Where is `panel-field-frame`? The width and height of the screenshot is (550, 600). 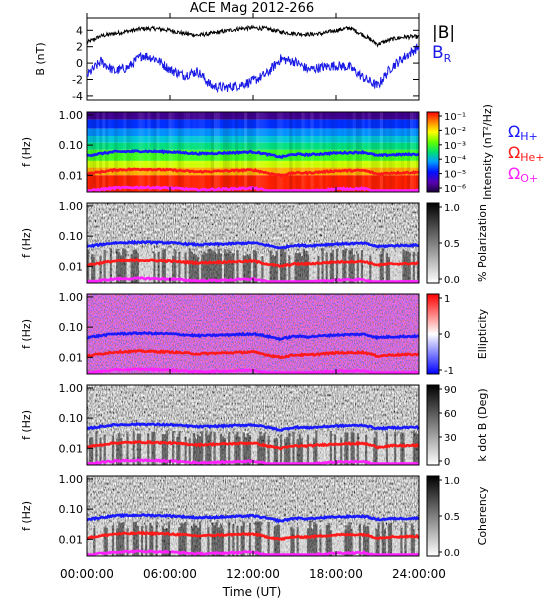 panel-field-frame is located at coordinates (253, 59).